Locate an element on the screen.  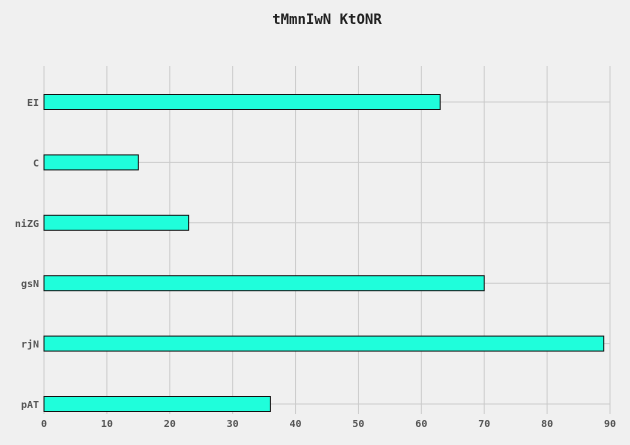
y-tick-label: gsN is located at coordinates (30, 284).